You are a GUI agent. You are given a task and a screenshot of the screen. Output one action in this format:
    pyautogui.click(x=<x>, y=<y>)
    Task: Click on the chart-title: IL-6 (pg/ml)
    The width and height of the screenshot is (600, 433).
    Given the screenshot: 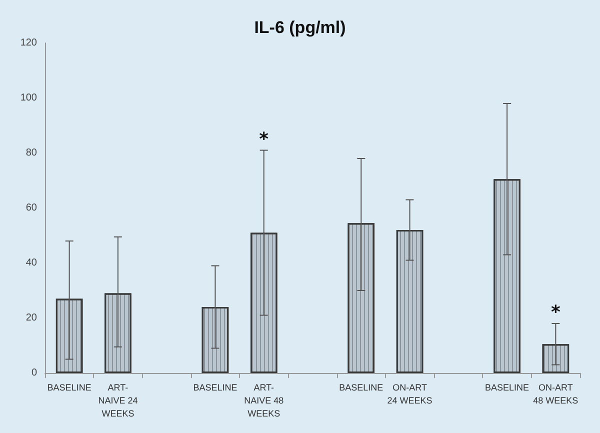 What is the action you would take?
    pyautogui.click(x=300, y=27)
    